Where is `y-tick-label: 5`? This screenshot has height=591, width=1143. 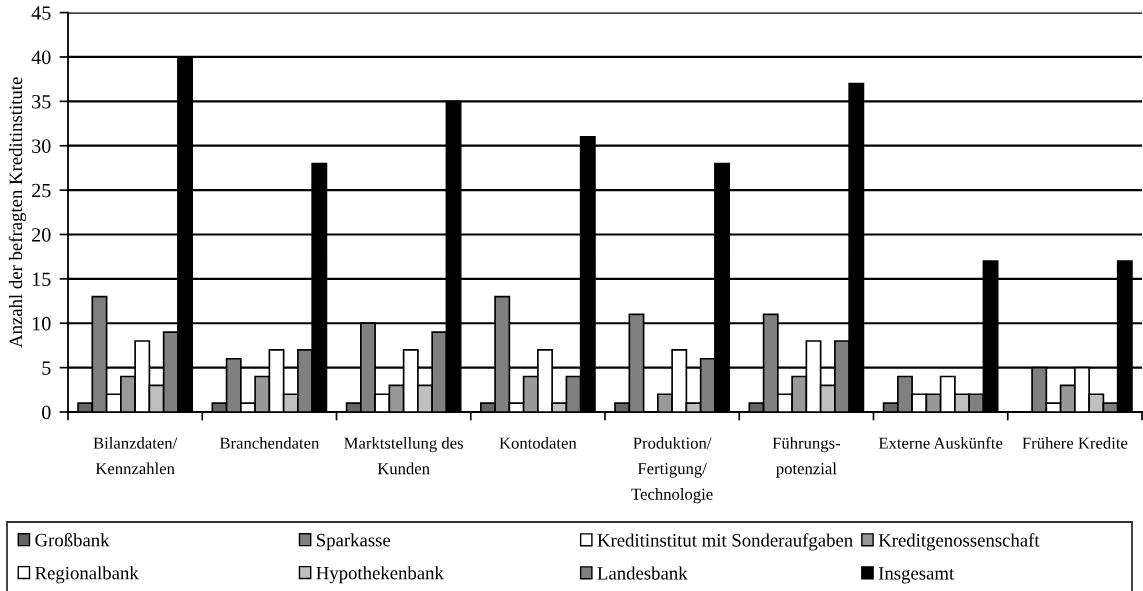
y-tick-label: 5 is located at coordinates (46, 368).